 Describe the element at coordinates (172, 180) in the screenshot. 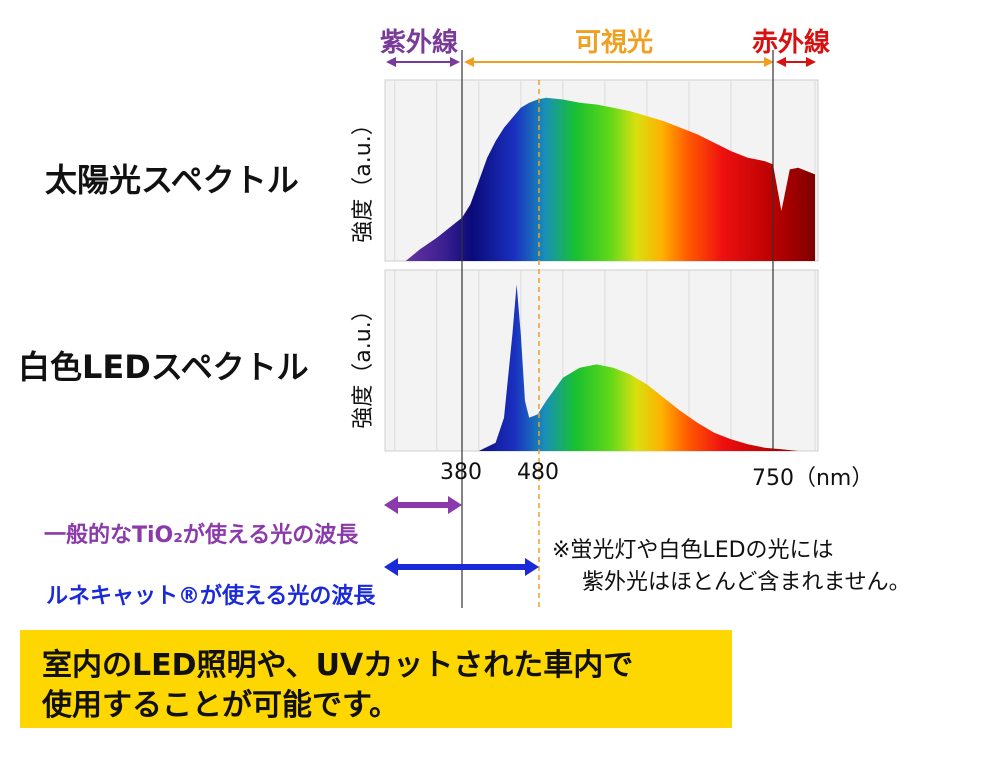

I see `sun-spectrum-label: 太陽光スペクトル` at that location.